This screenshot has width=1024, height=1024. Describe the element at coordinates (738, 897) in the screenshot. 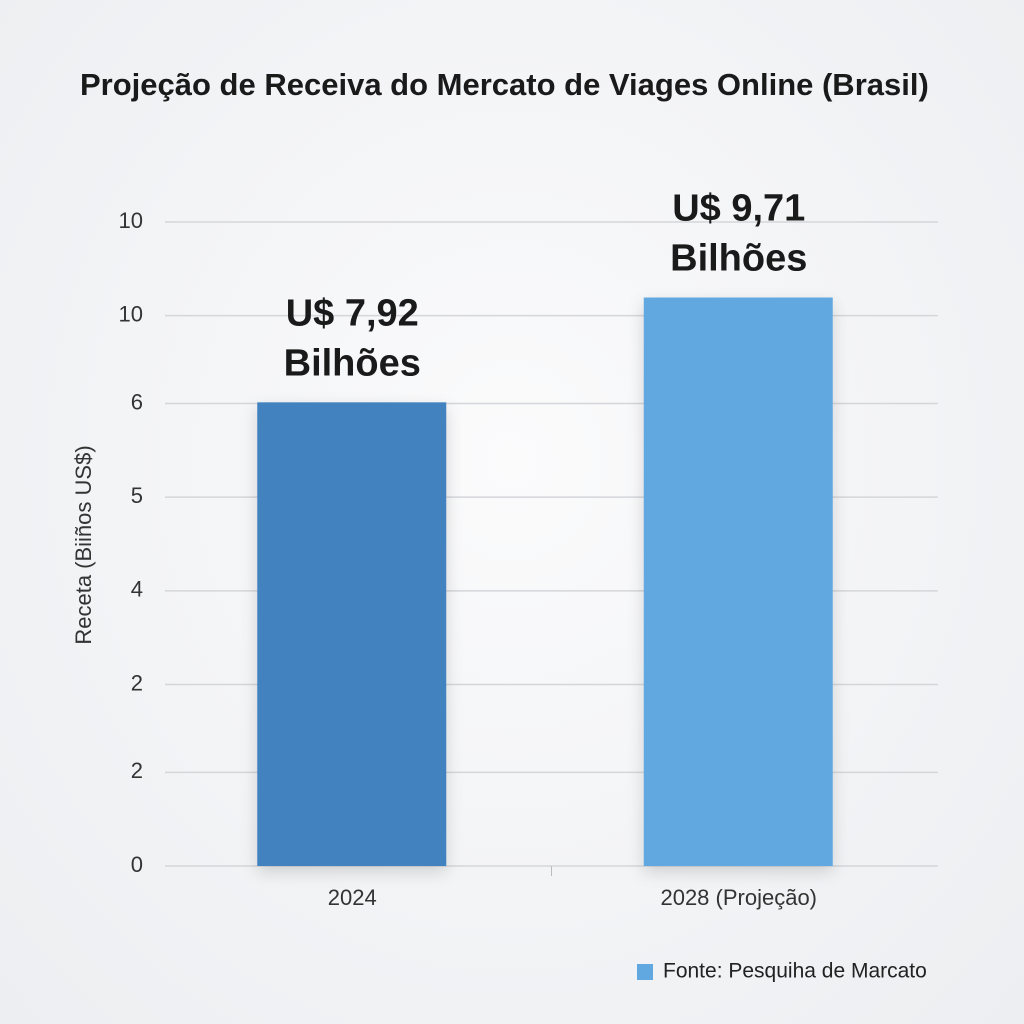

I see `x-tick-label: 2028 (Projeção)` at that location.